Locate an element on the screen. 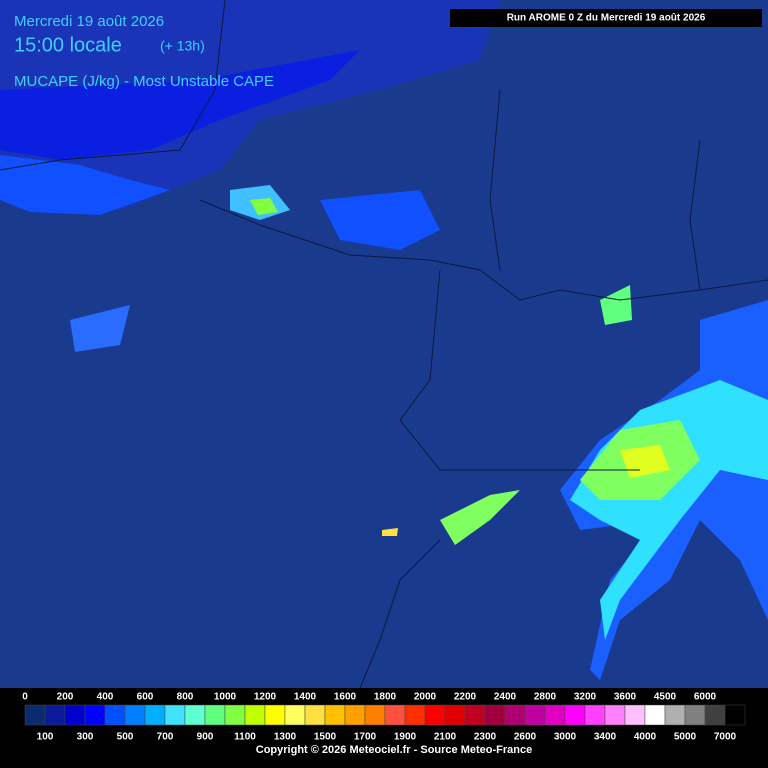 This screenshot has width=768, height=768. time: 15:00 locale is located at coordinates (68, 45).